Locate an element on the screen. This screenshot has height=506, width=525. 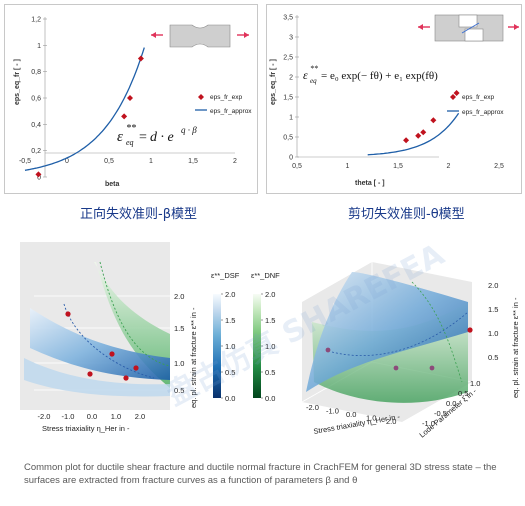
y-tick-label: 0,2 is located at coordinates (36, 151).